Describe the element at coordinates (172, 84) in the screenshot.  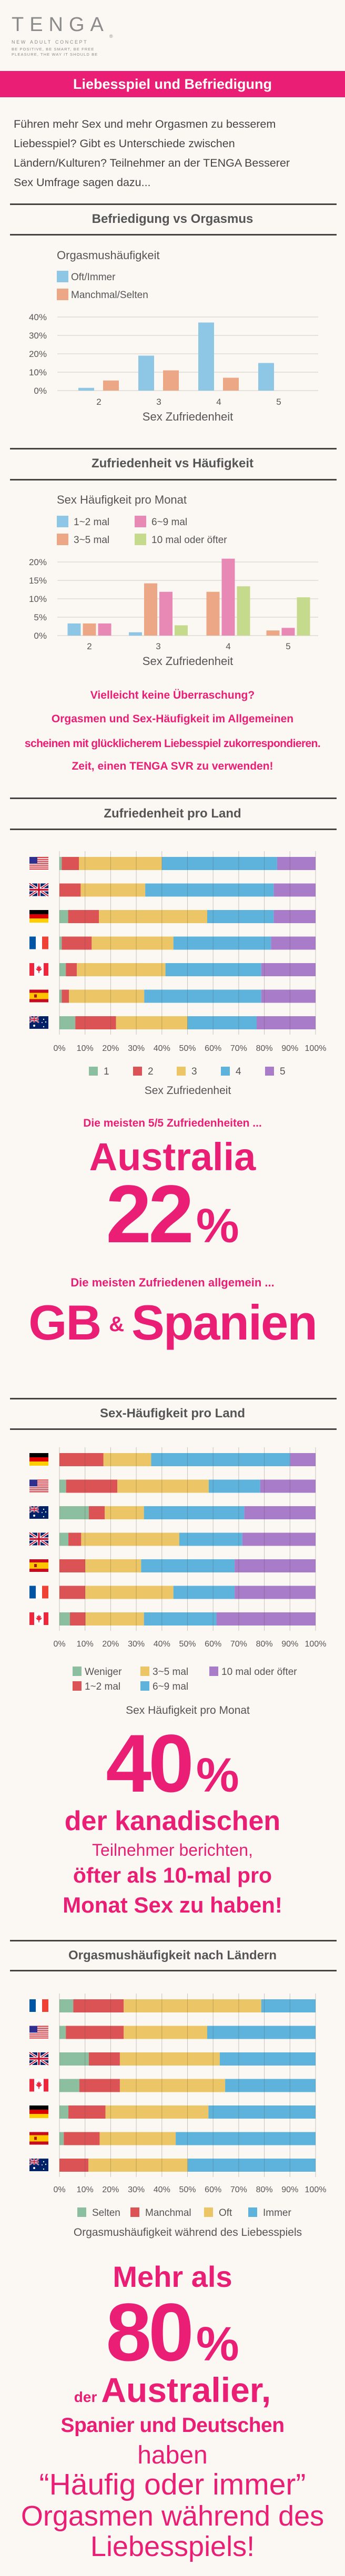
I see `page-title: Liebesspiel und Befriedigung` at that location.